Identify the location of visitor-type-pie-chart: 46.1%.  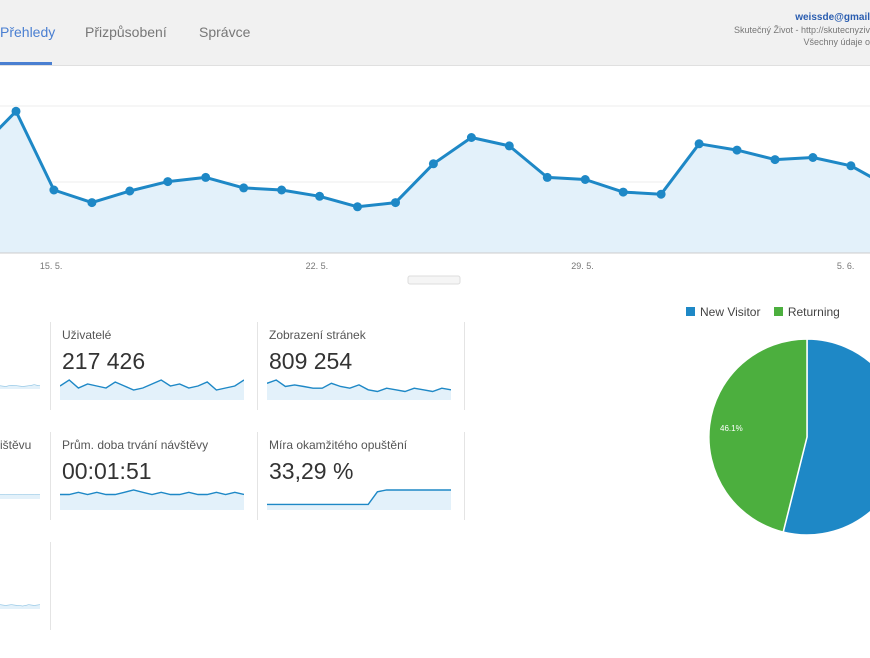
(785, 440).